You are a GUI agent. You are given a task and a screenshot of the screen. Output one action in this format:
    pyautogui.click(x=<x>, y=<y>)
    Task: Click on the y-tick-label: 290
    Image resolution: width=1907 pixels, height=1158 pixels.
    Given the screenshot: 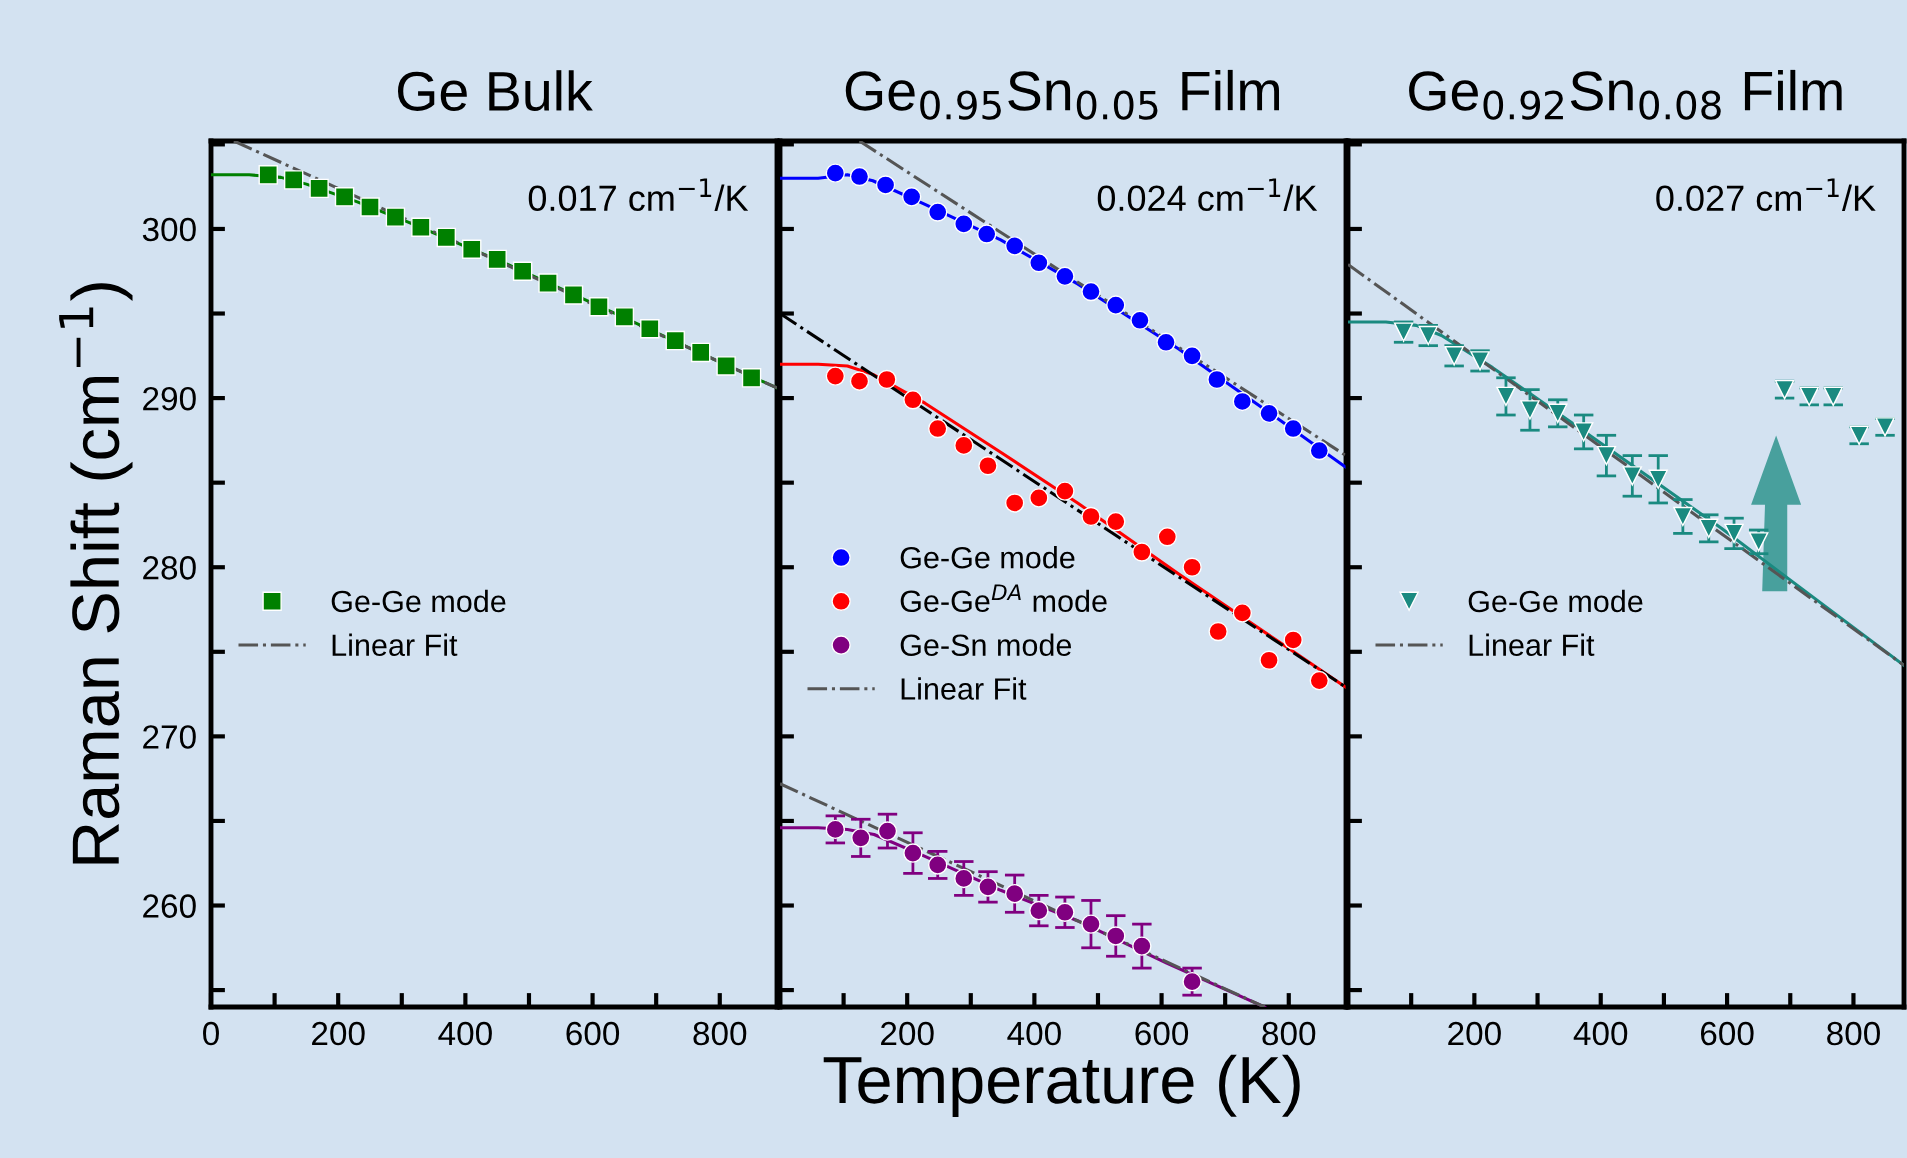 What is the action you would take?
    pyautogui.click(x=169, y=398)
    